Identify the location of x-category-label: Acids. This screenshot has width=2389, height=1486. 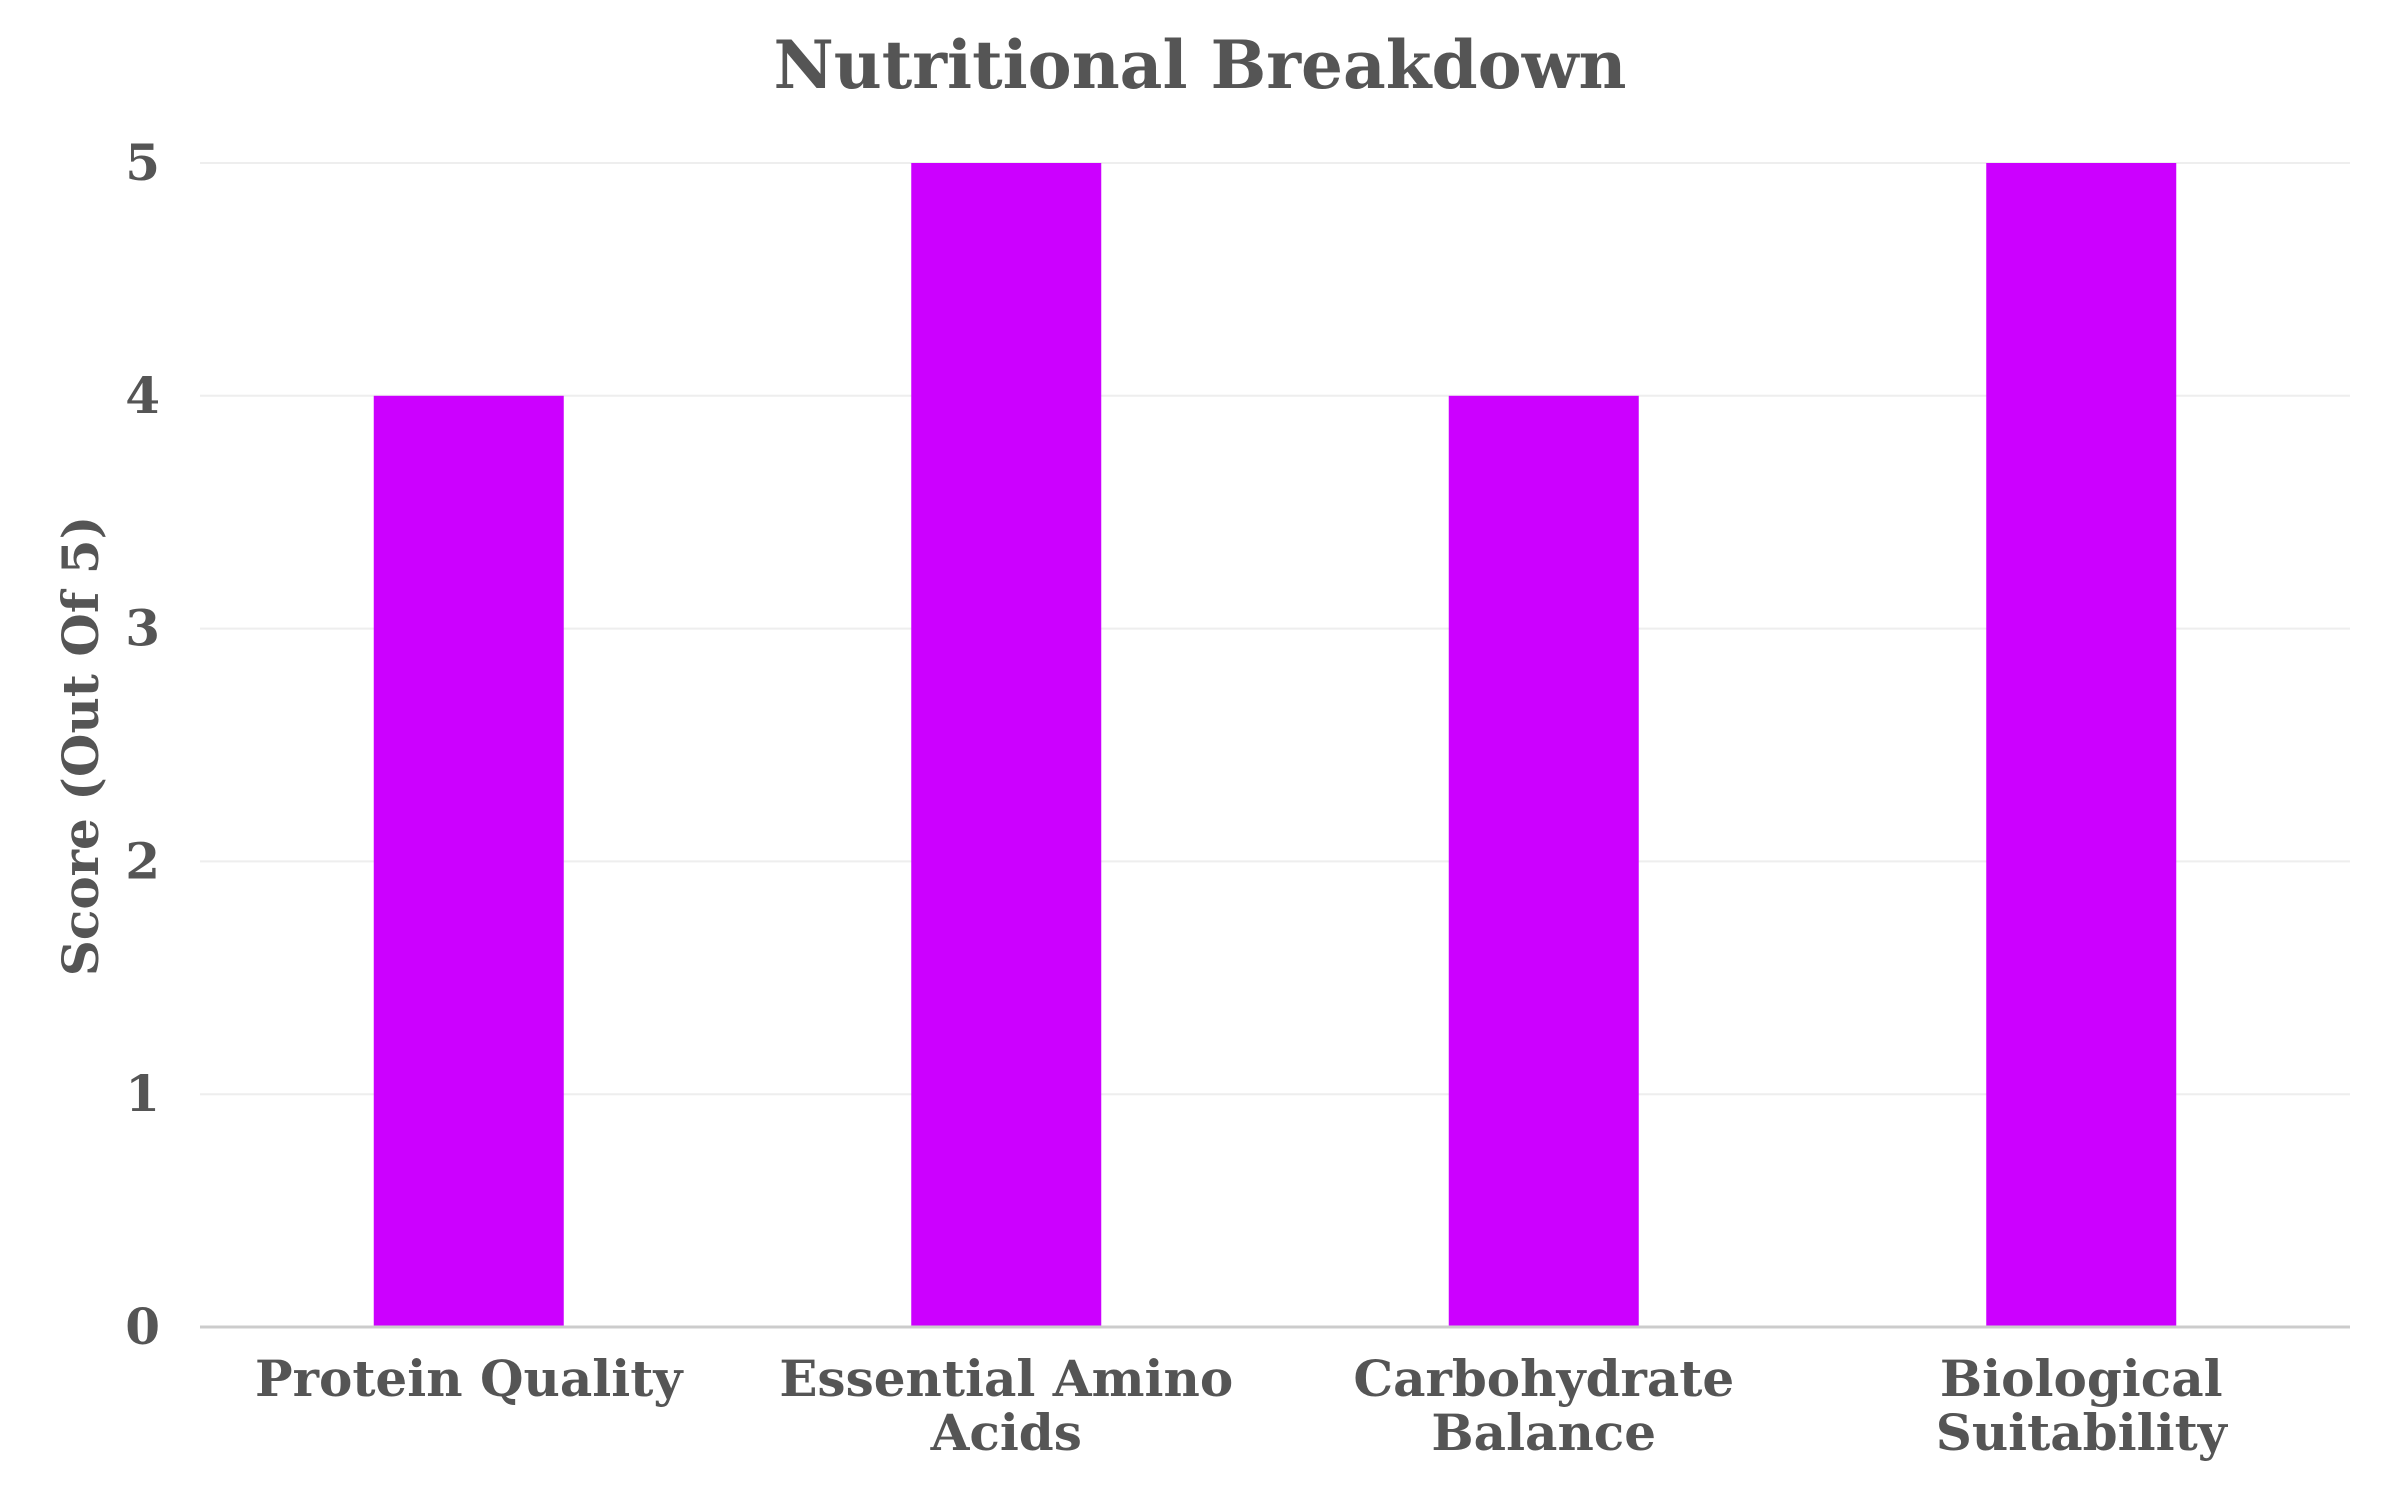
(1006, 1432).